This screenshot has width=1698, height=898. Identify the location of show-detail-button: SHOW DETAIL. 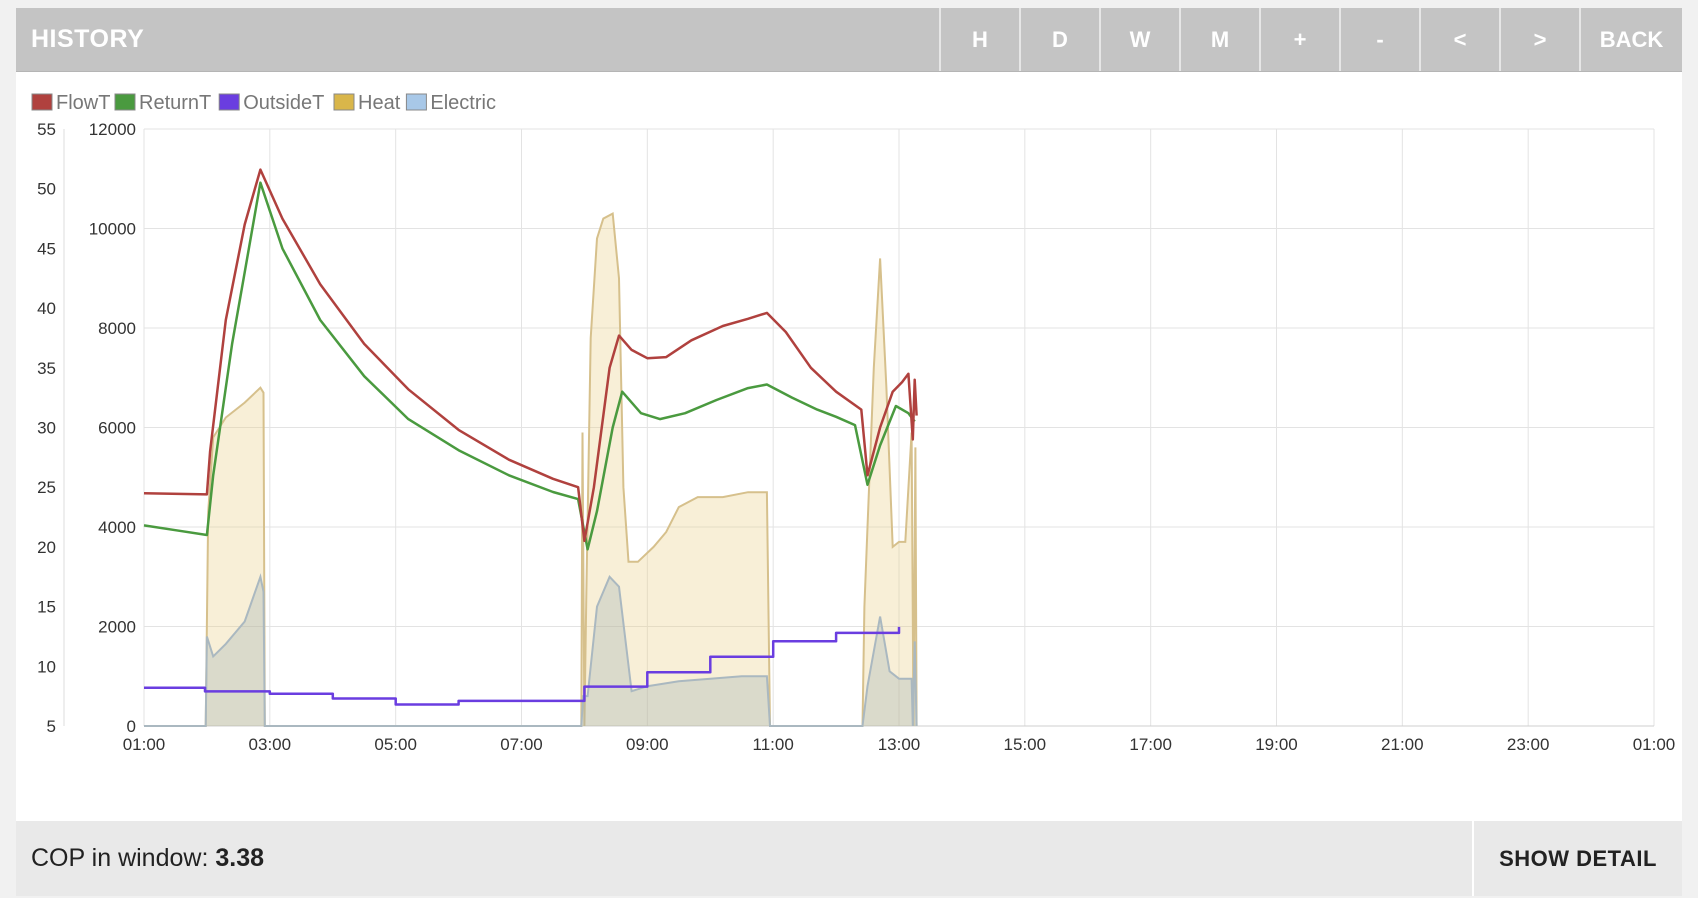
(1577, 858).